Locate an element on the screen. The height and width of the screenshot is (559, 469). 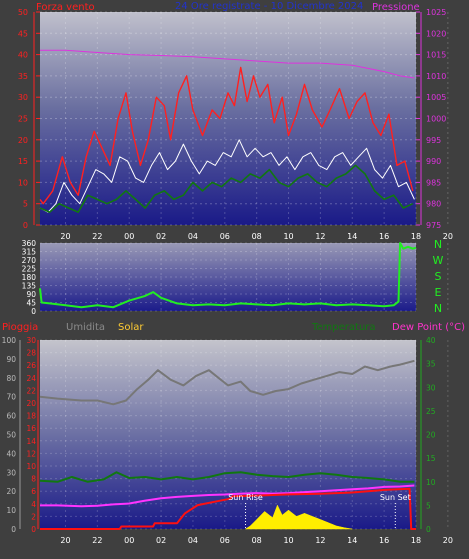
rain-tick-label: 12 is located at coordinates (31, 453).